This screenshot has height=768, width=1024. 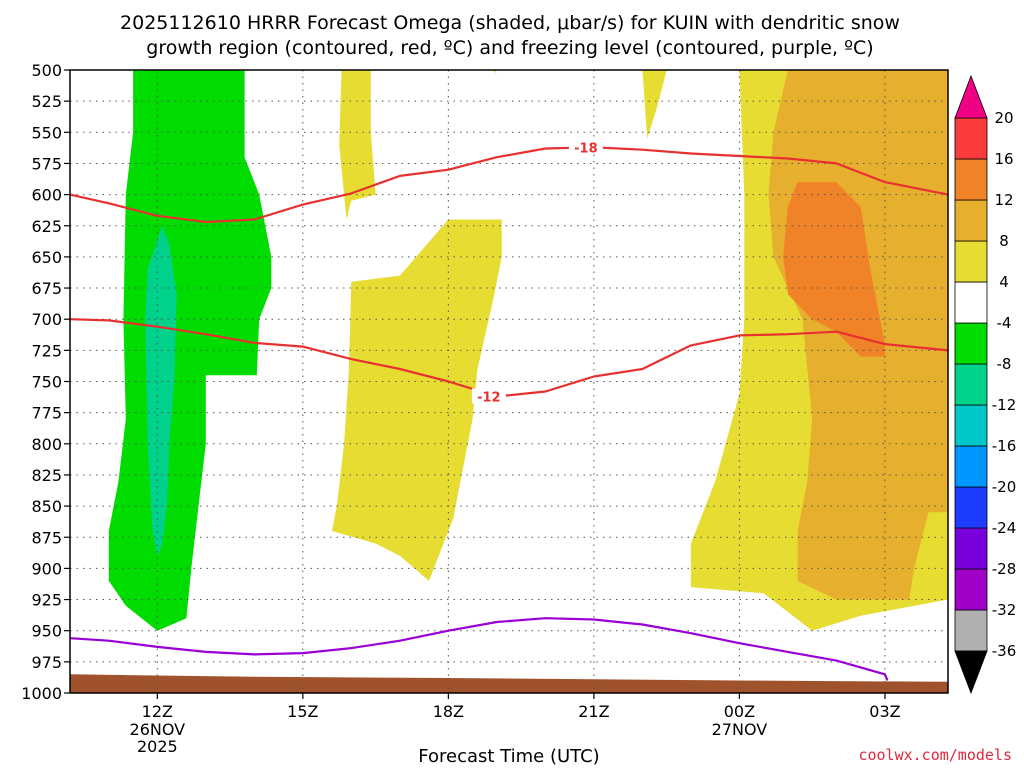 I want to click on colorbar-low-arrow, so click(x=971, y=672).